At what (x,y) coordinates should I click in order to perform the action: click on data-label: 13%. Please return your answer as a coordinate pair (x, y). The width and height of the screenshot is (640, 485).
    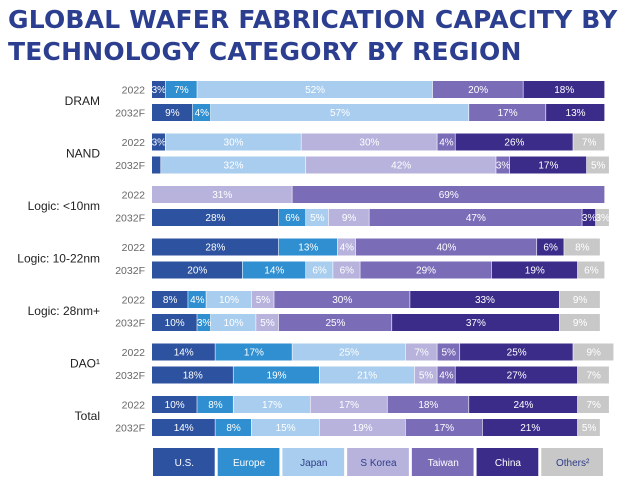
    Looking at the image, I should click on (576, 113).